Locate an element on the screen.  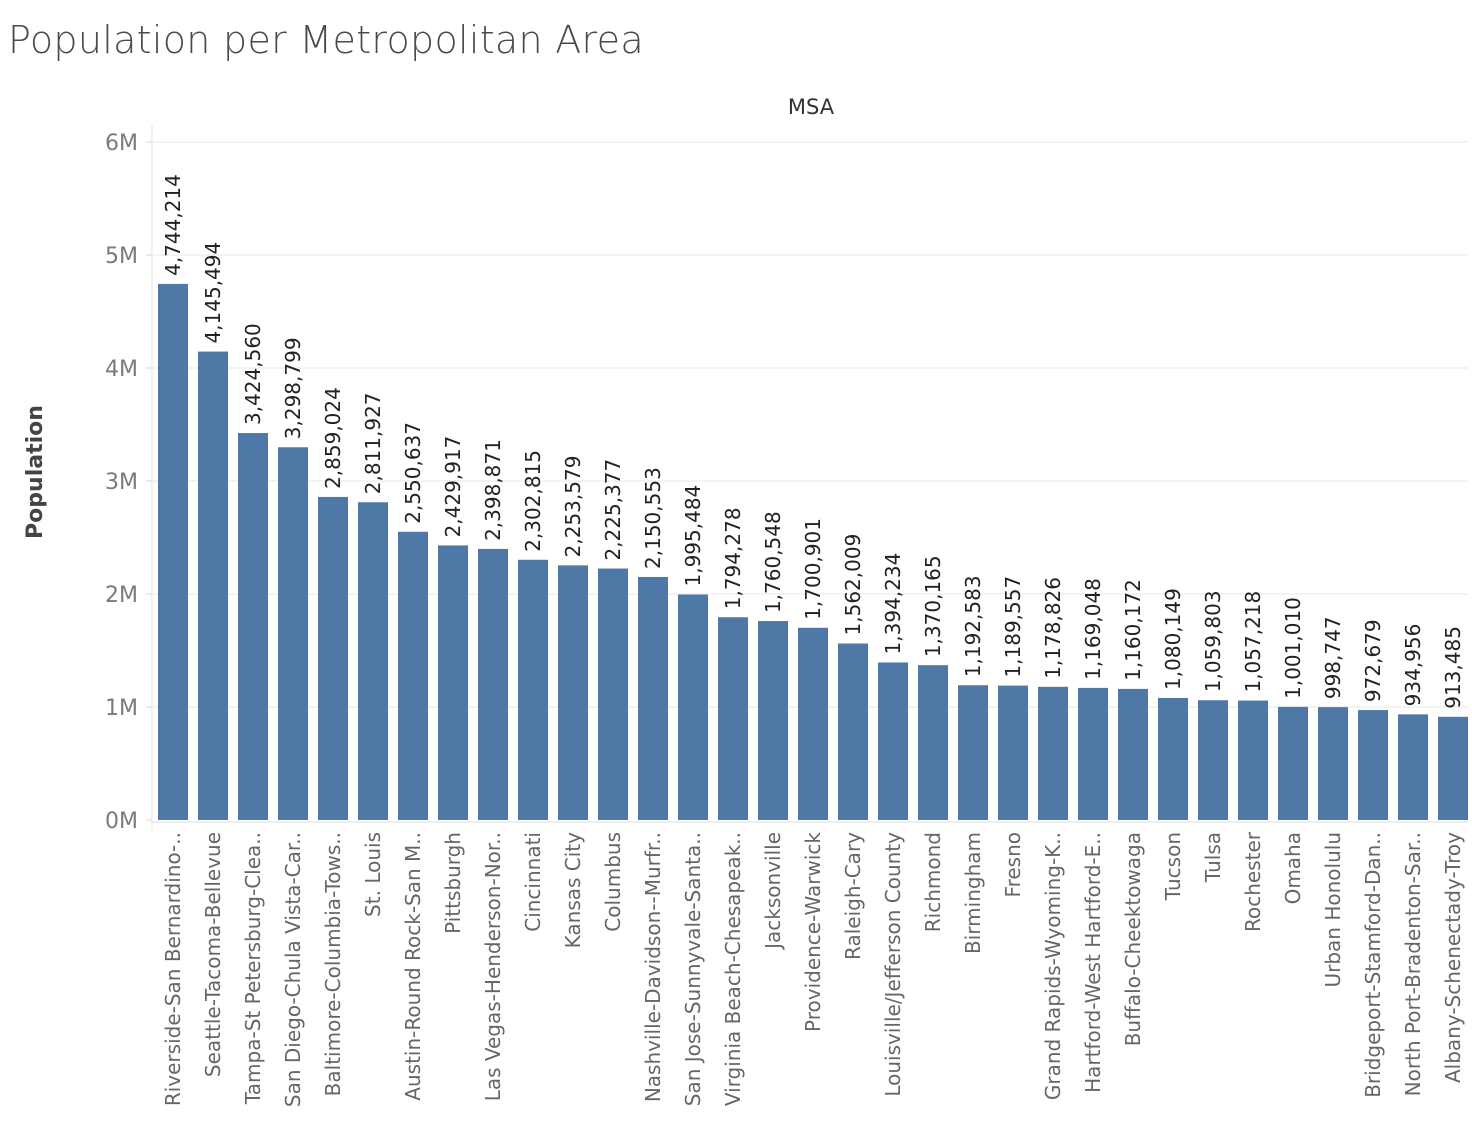
category-label: Tulsa is located at coordinates (1213, 857).